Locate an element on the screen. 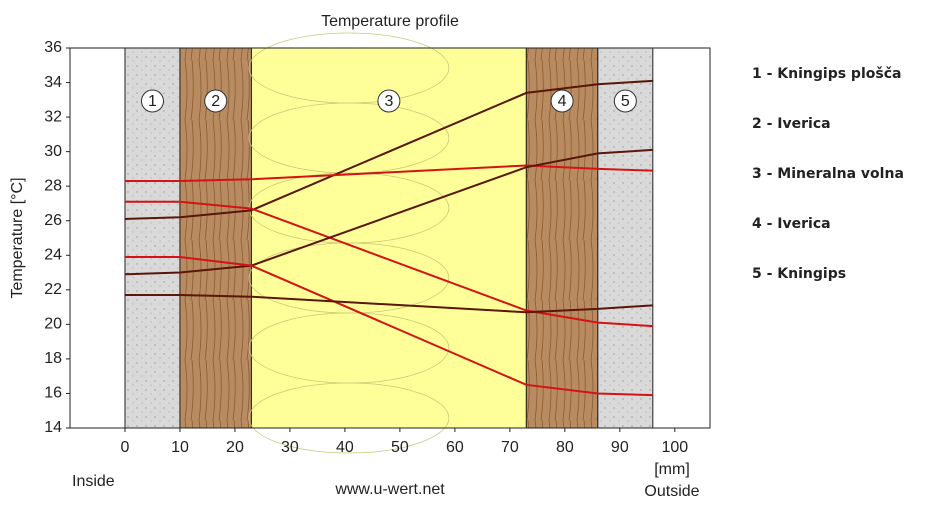  x-tick-label: 70 is located at coordinates (510, 447).